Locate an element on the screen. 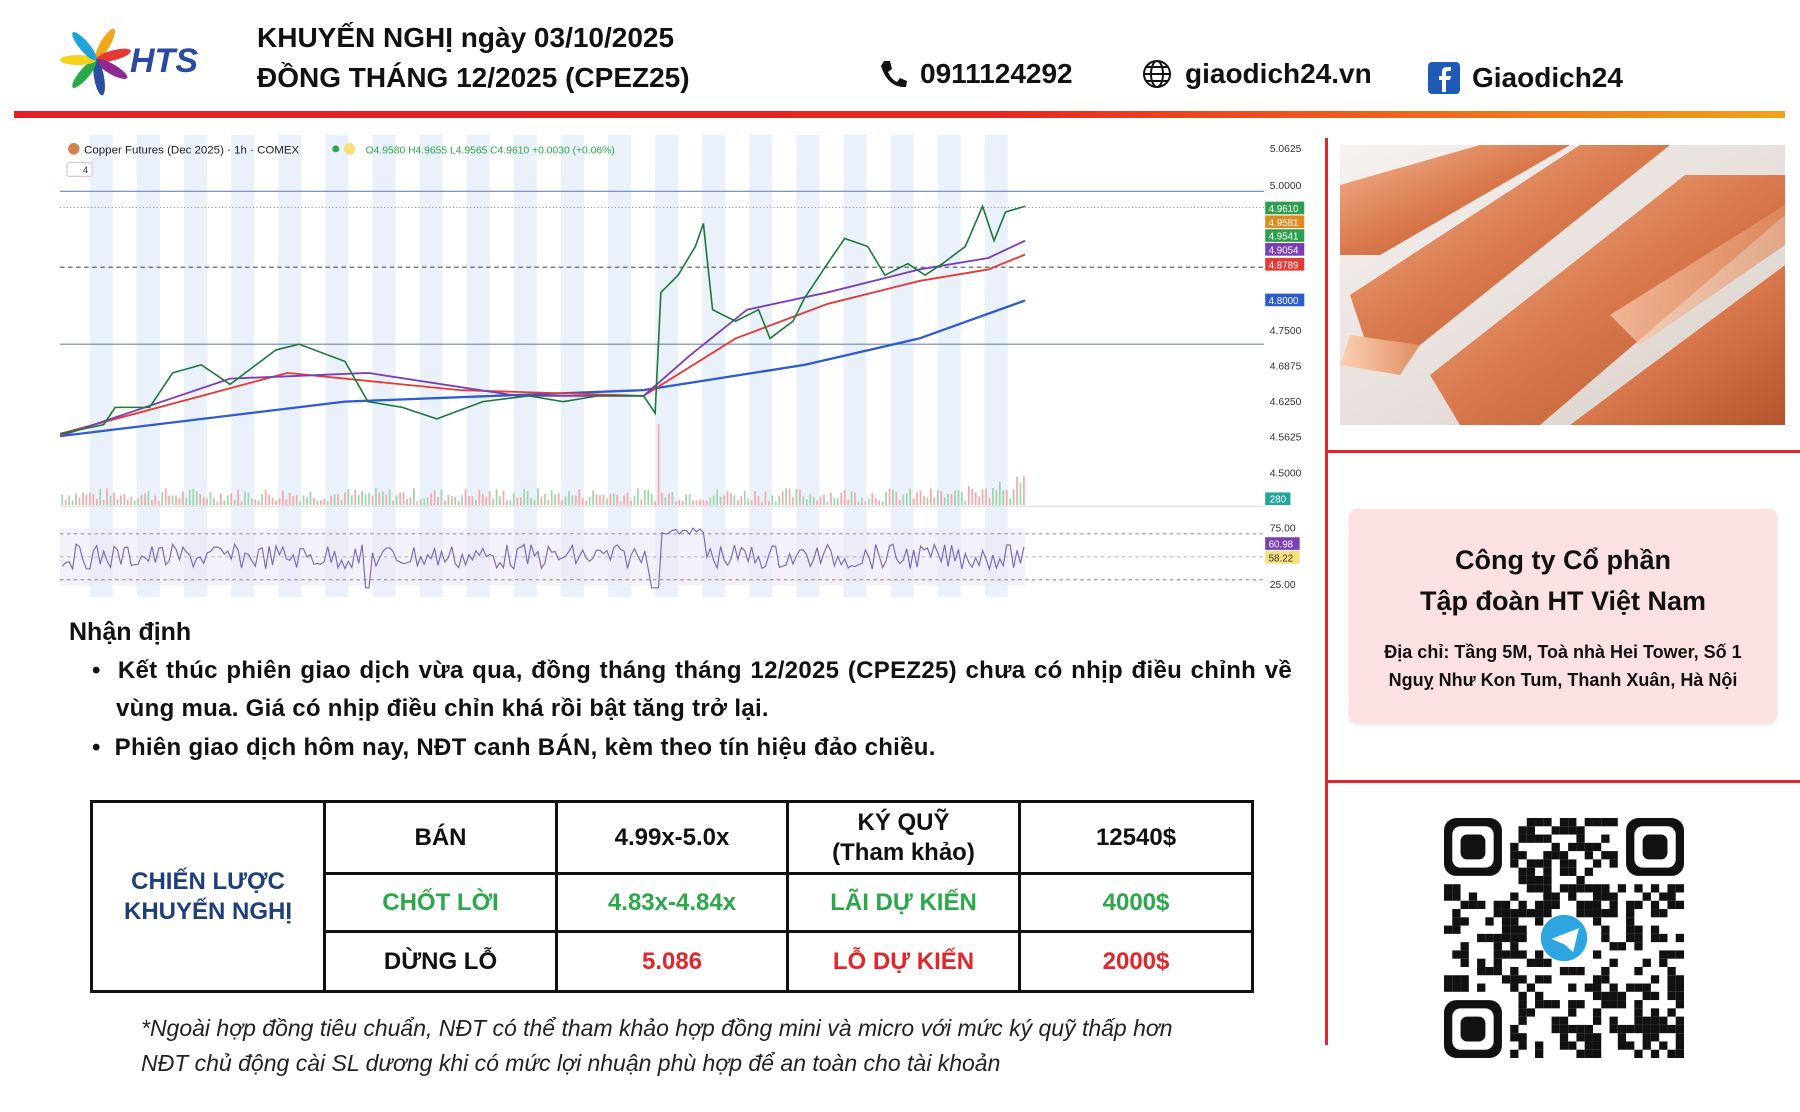  price-axis-label: 5.0625 is located at coordinates (1286, 149).